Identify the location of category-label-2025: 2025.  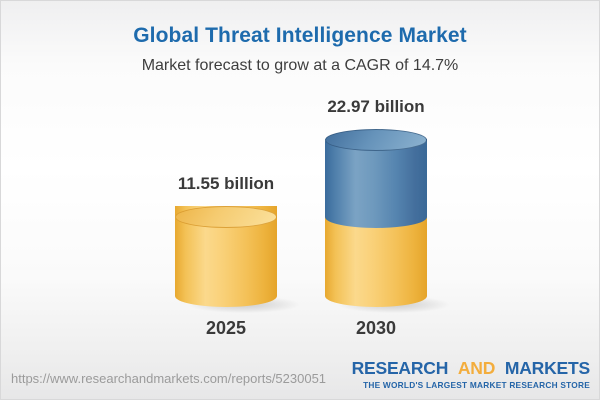
(226, 328).